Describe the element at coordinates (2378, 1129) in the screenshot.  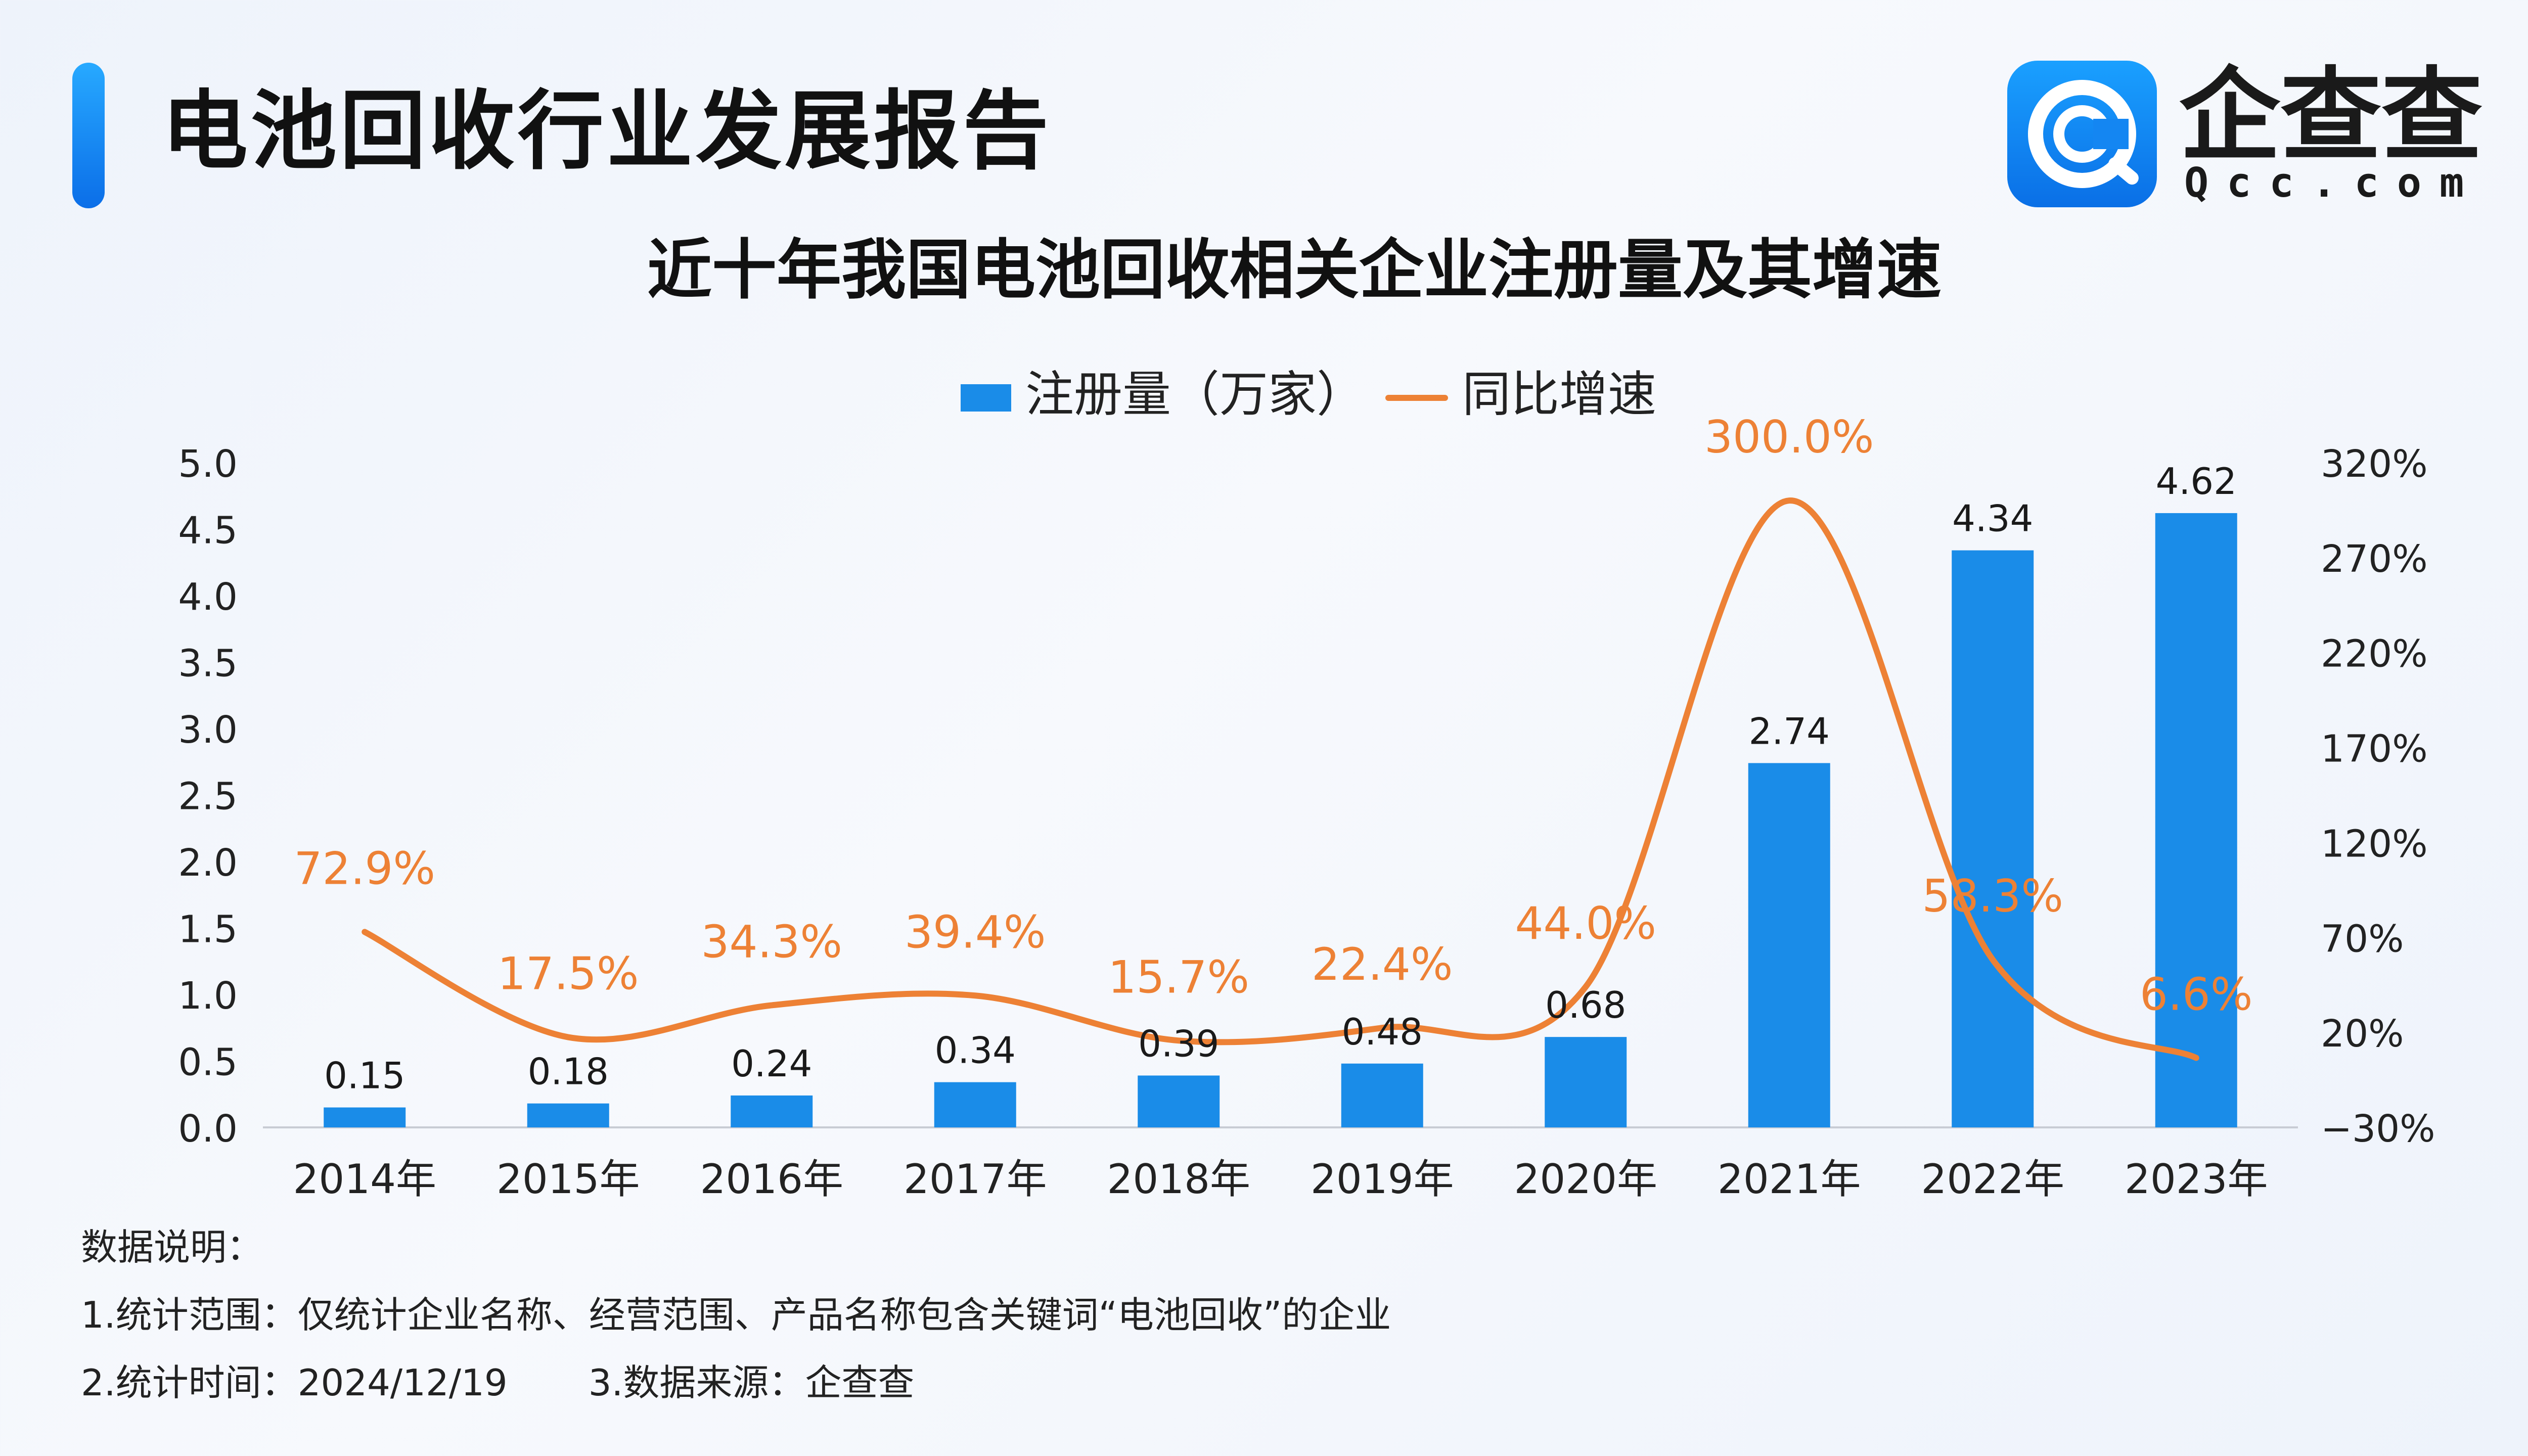
I see `y-right-tick-label: −30%` at that location.